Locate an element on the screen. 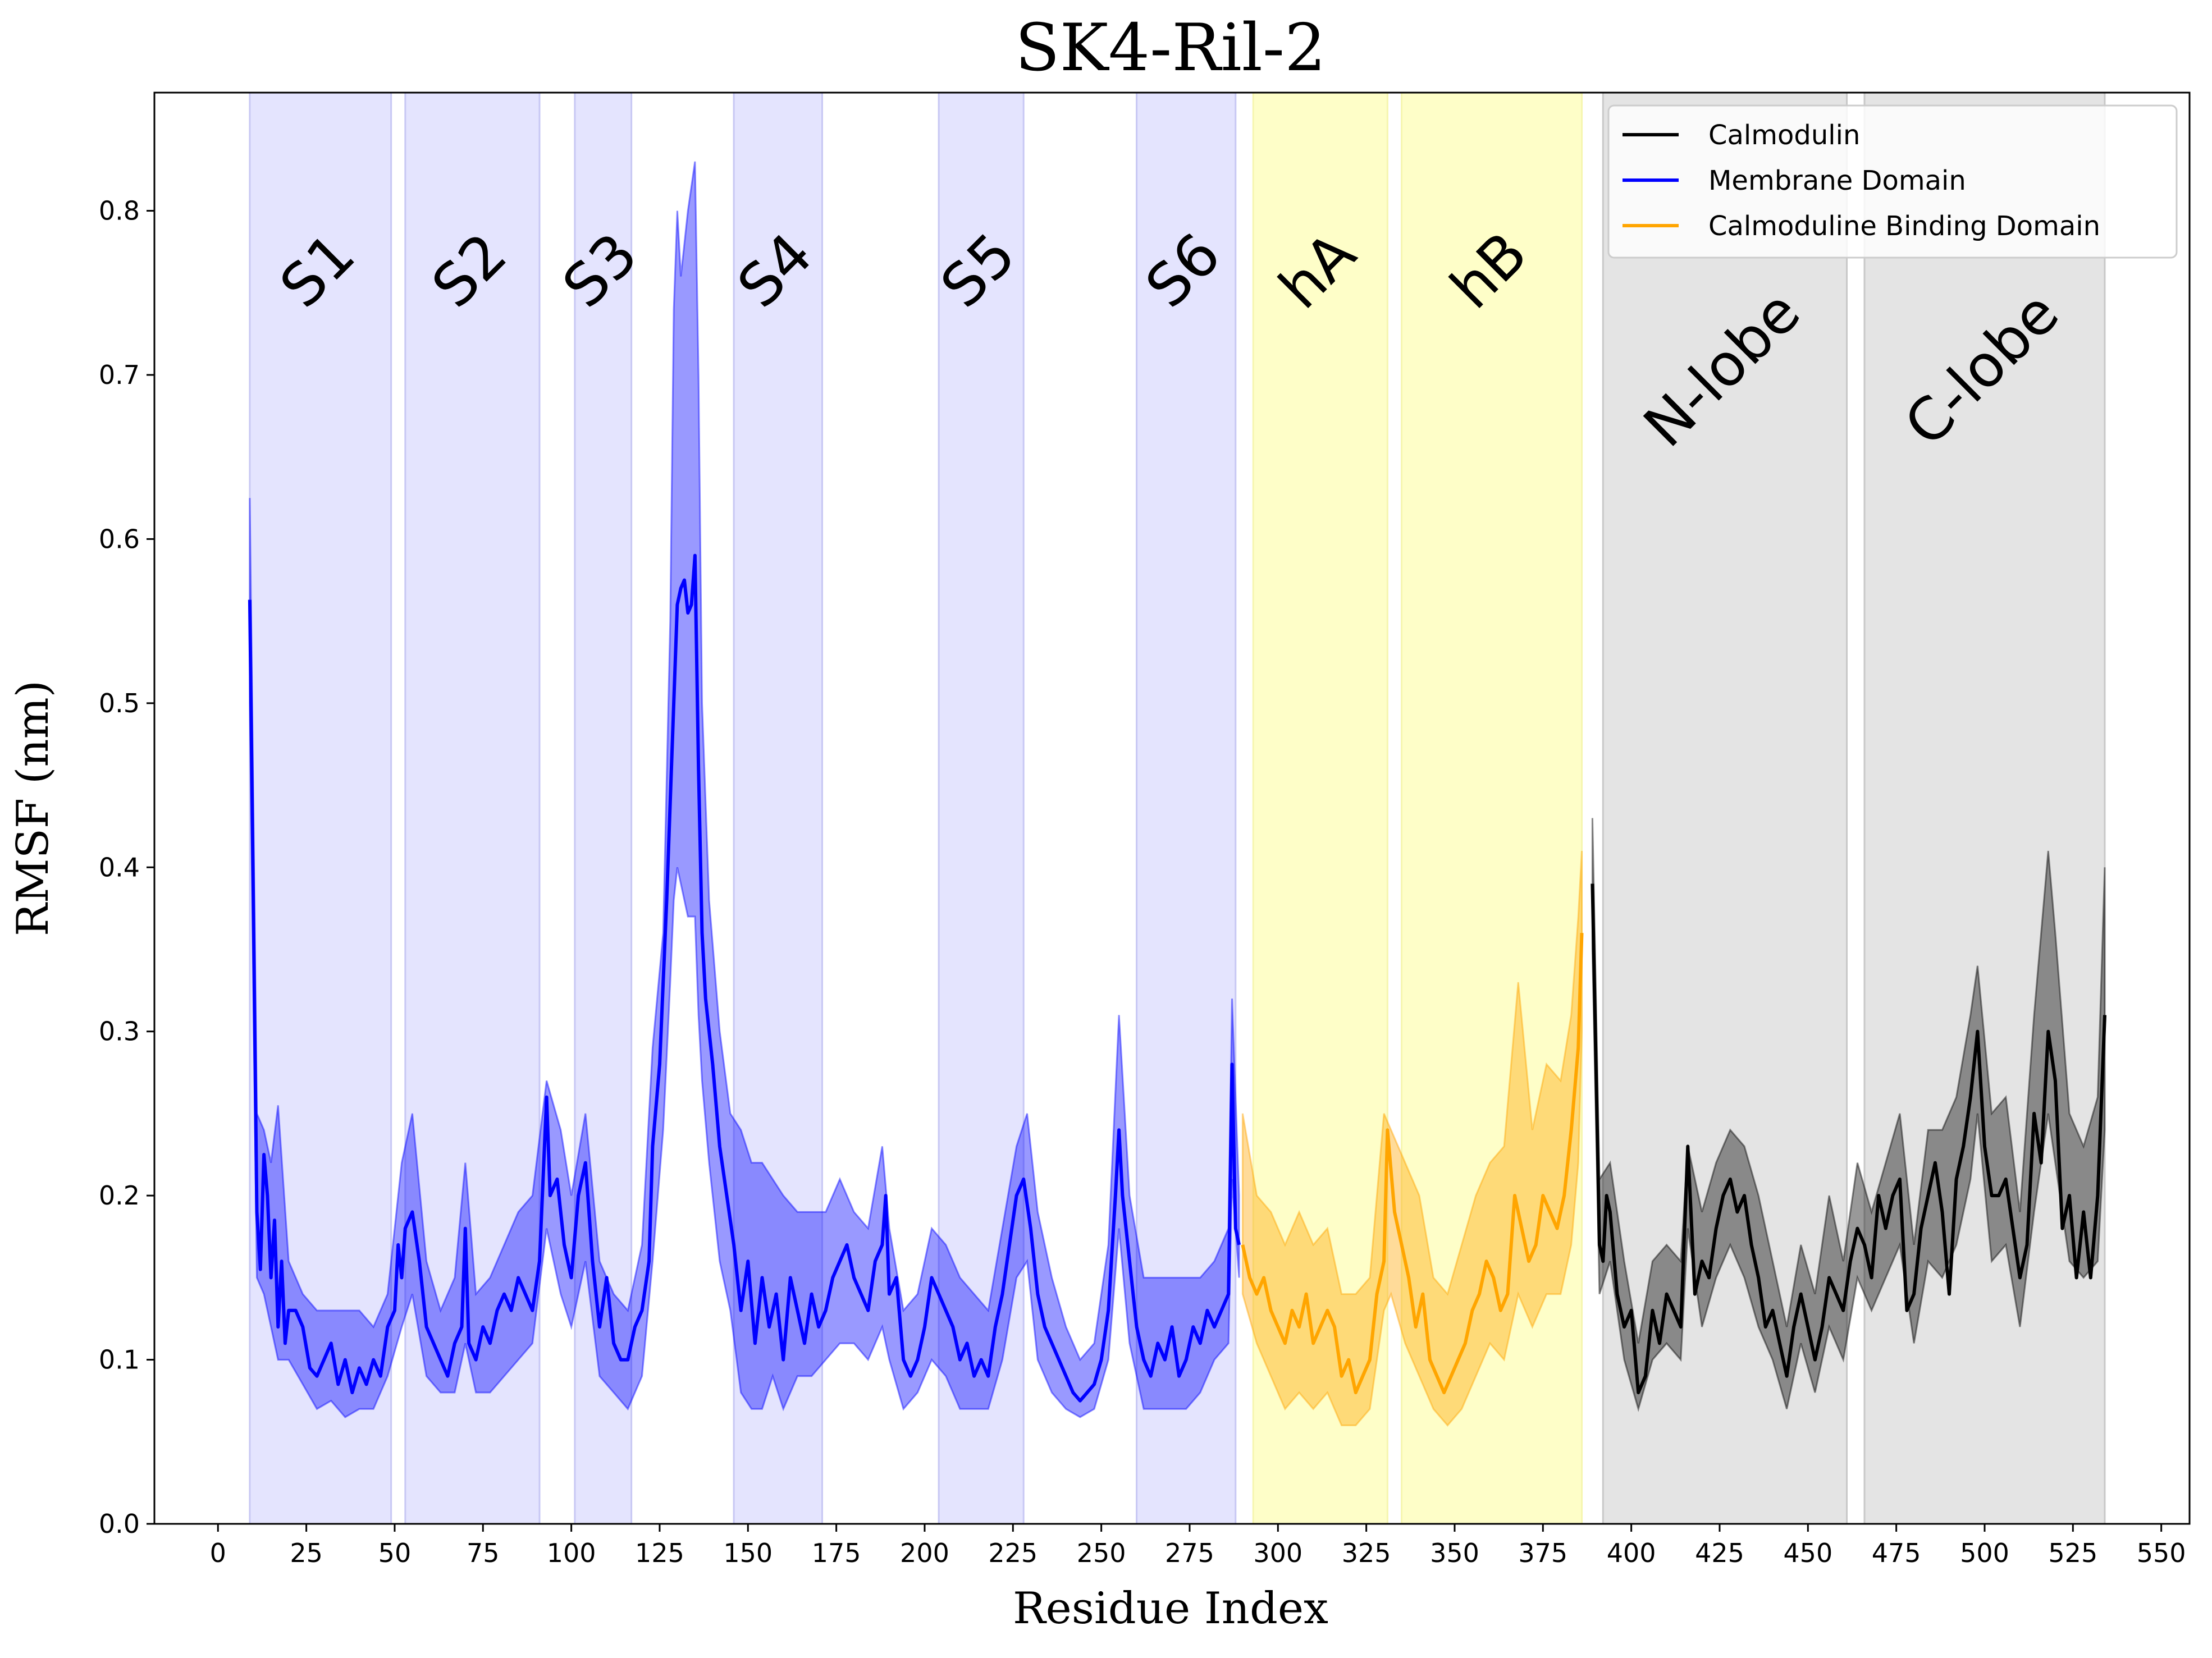  line-calmodulin is located at coordinates (1849, 1139).